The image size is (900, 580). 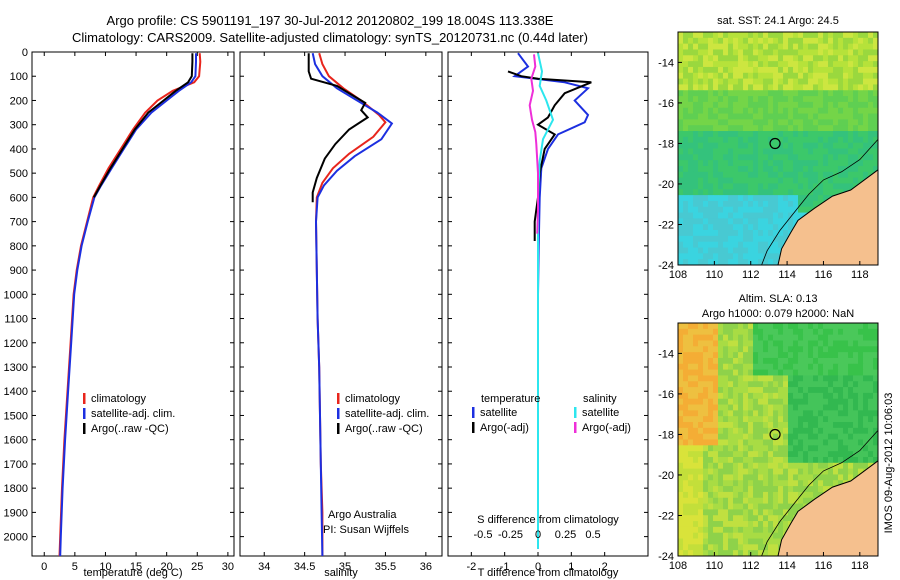 What do you see at coordinates (775, 434) in the screenshot?
I see `argo-location-marker` at bounding box center [775, 434].